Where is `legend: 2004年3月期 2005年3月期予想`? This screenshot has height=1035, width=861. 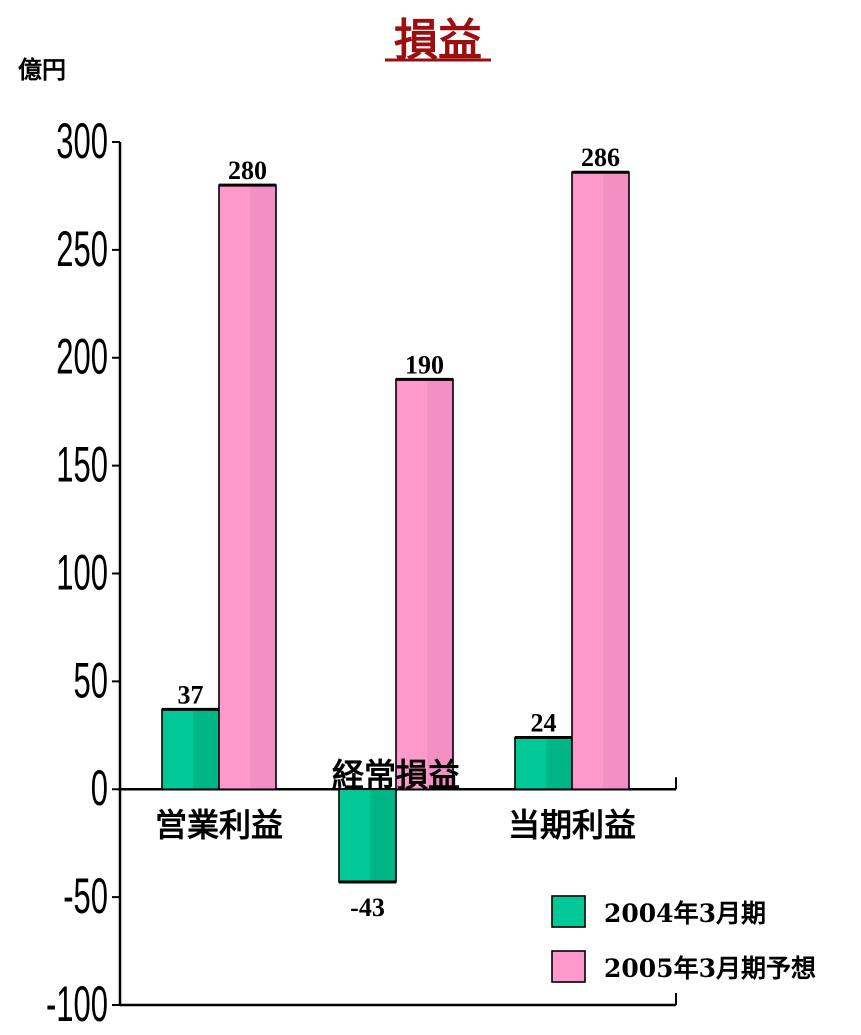
legend: 2004年3月期 2005年3月期予想 is located at coordinates (683, 939).